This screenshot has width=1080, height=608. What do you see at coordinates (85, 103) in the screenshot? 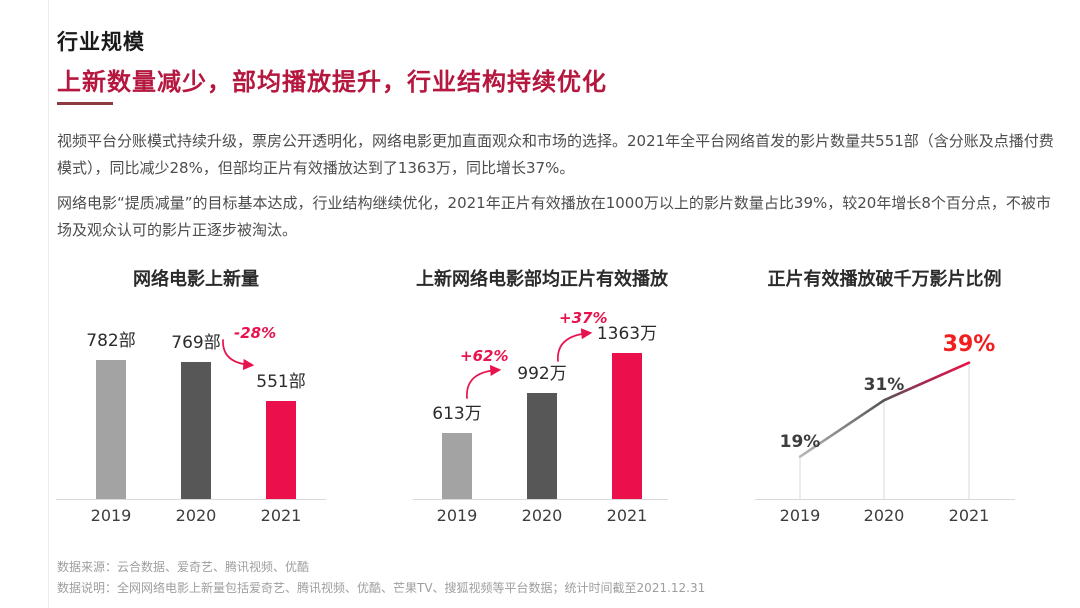
I see `subtitle-underline` at bounding box center [85, 103].